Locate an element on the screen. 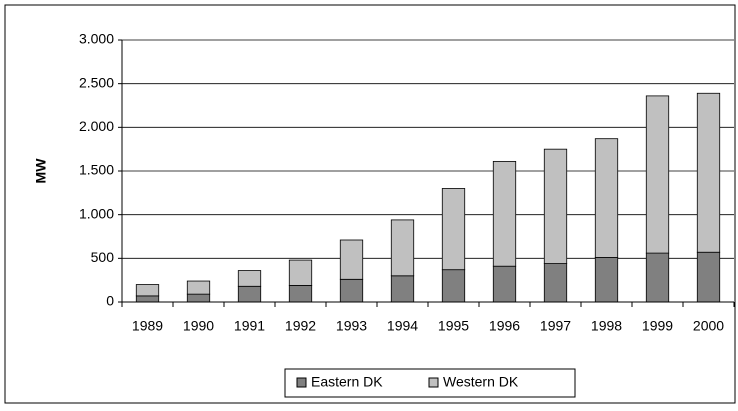 The image size is (738, 411). x-tick-label: 1995 is located at coordinates (453, 326).